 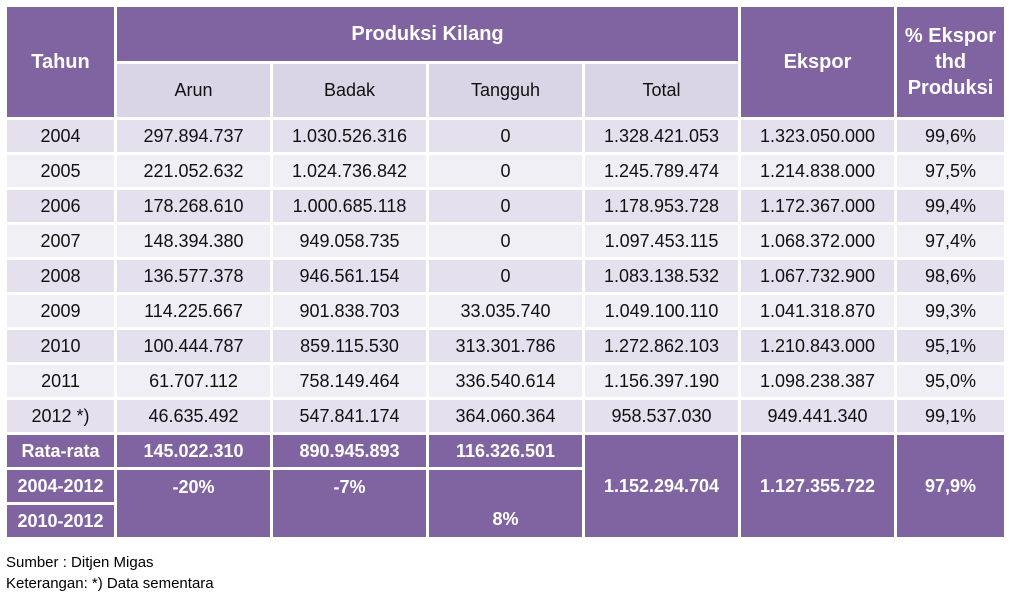 What do you see at coordinates (193, 206) in the screenshot?
I see `cell-arun: 178.268.610` at bounding box center [193, 206].